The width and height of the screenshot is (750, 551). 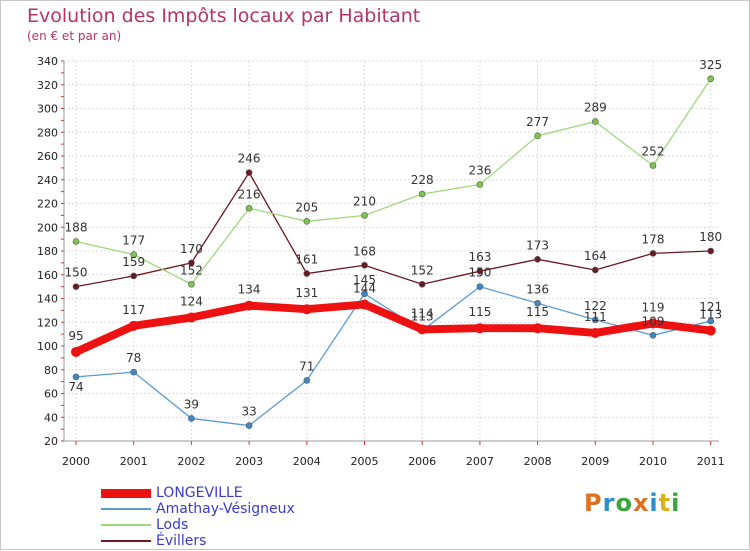 I want to click on logo-letter: t, so click(x=665, y=503).